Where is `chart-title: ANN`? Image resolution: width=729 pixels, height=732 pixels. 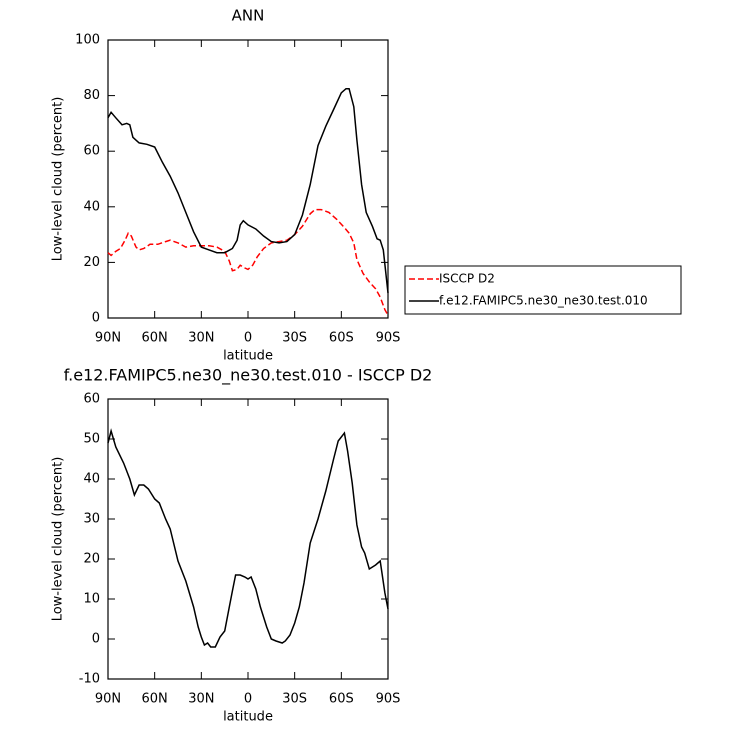
chart-title: ANN is located at coordinates (248, 16).